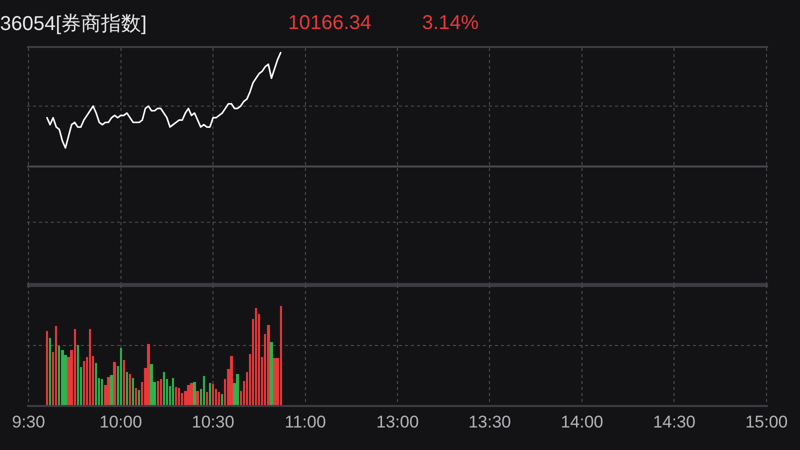 The width and height of the screenshot is (800, 450). I want to click on x-tick-label: 14:00, so click(582, 422).